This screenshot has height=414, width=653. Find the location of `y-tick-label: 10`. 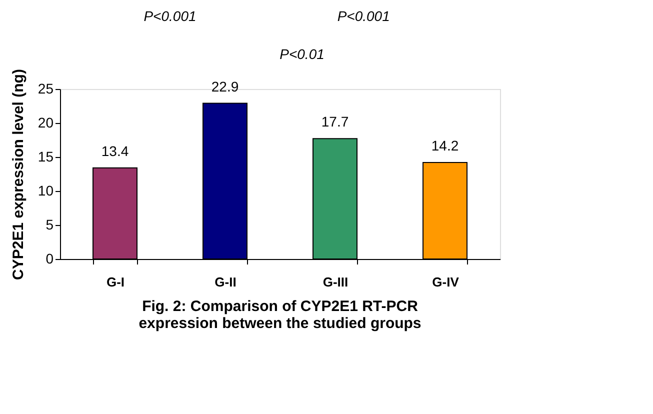

y-tick-label: 10 is located at coordinates (46, 190).